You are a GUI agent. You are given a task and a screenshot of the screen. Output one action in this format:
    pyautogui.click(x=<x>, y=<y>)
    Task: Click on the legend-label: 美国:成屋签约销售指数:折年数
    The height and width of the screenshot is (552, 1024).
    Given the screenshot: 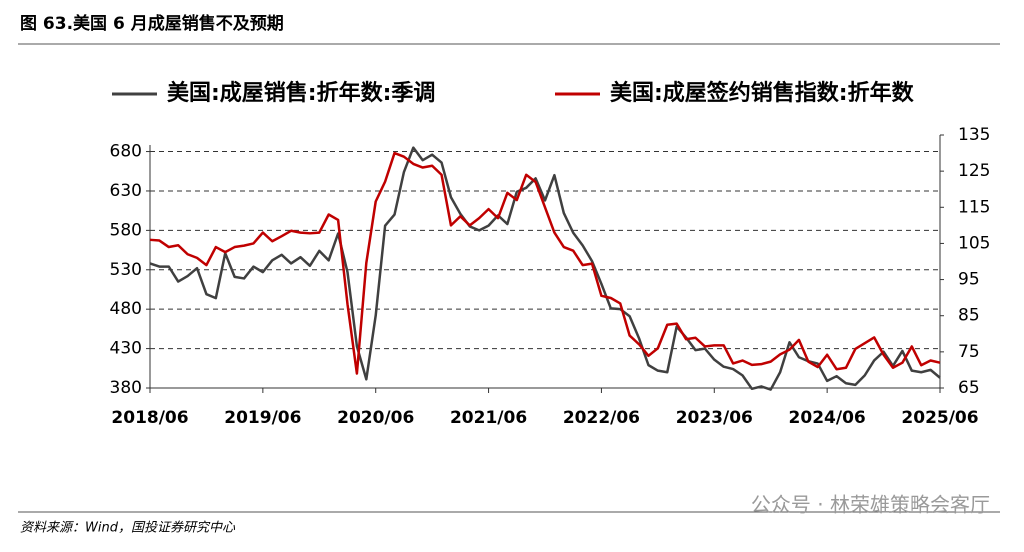 What is the action you would take?
    pyautogui.click(x=762, y=93)
    